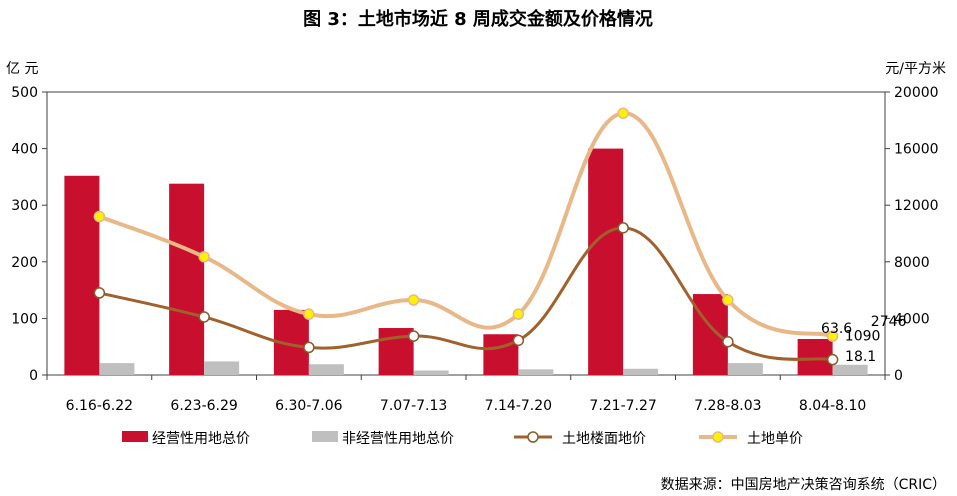 The image size is (957, 496). Describe the element at coordinates (889, 322) in the screenshot. I see `data-label: 2746` at that location.